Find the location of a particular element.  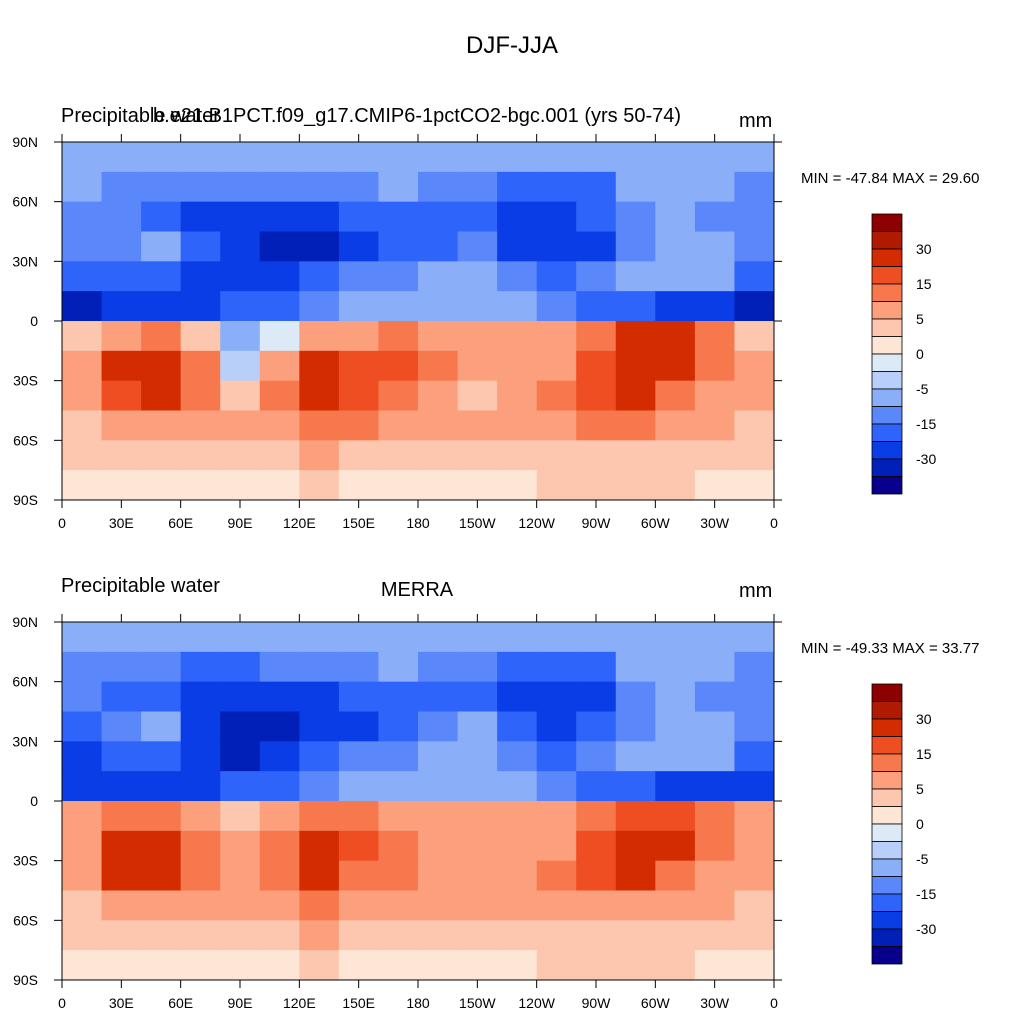

y-tick-label: 0 is located at coordinates (34, 801).